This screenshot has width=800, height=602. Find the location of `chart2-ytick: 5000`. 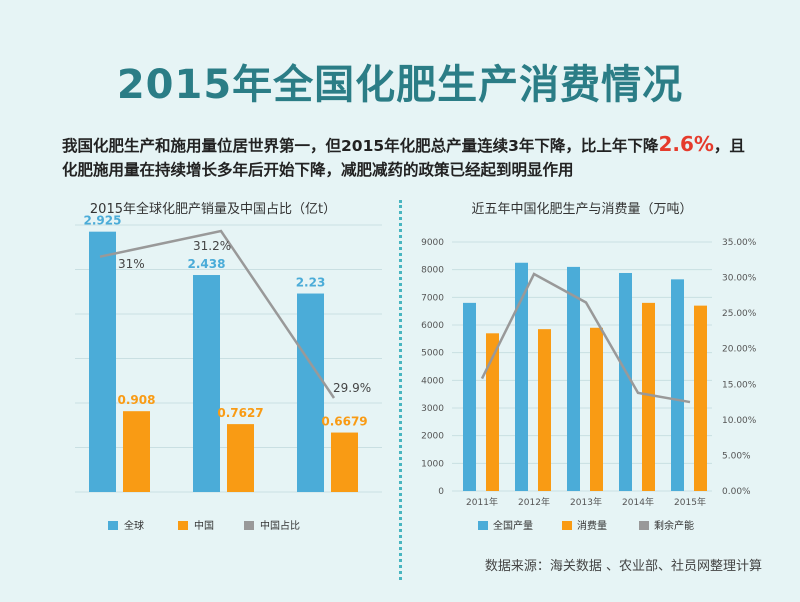

chart2-ytick: 5000 is located at coordinates (432, 354).